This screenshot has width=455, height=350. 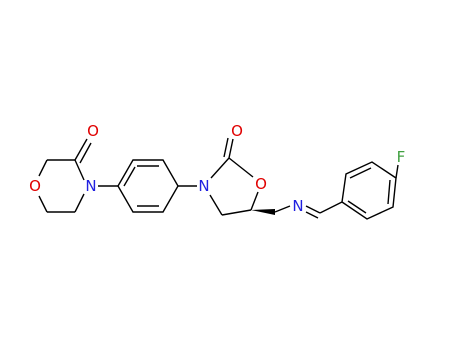 I want to click on wedge-bond, so click(x=263, y=212).